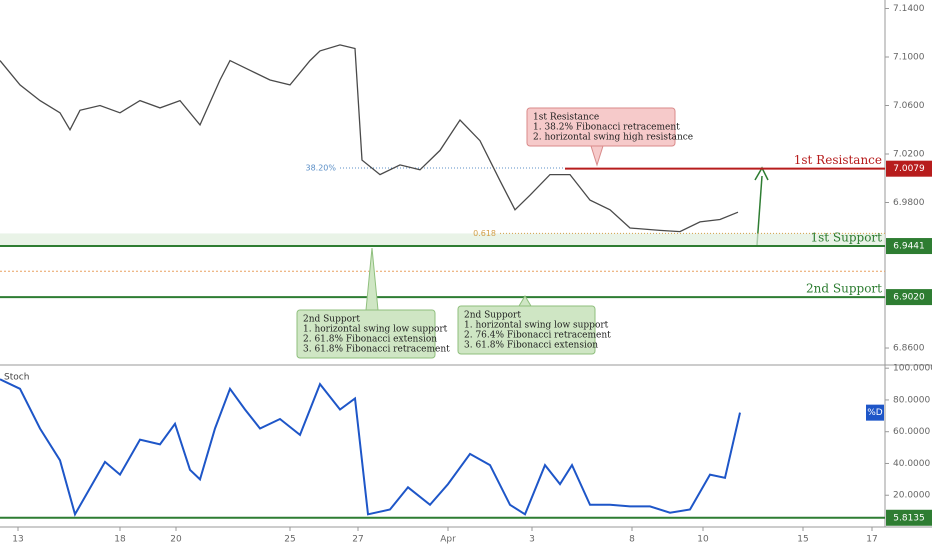 This screenshot has width=932, height=550. I want to click on legend-label: %D, so click(875, 413).